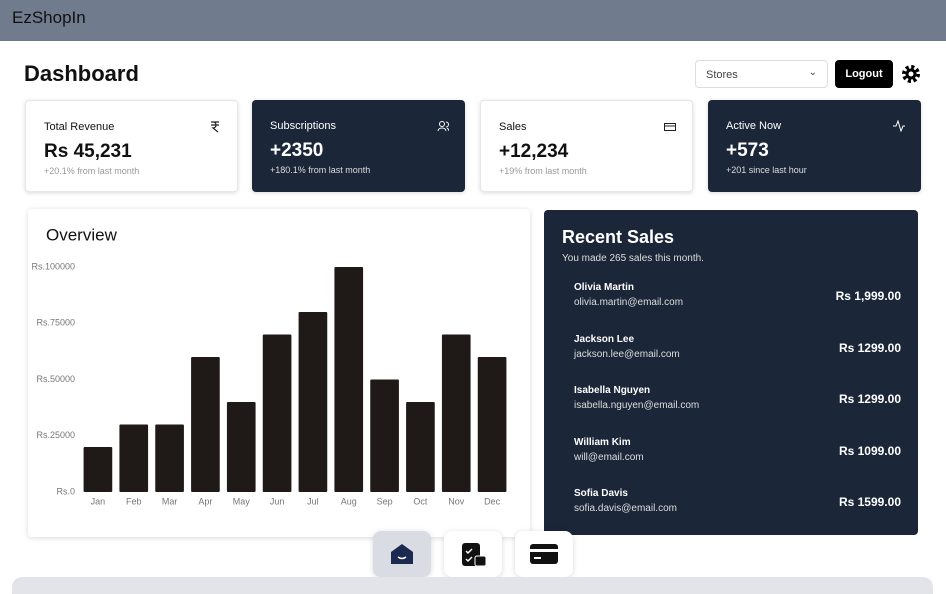 The image size is (946, 594). I want to click on customer-email: isabella.nguyen@email.com, so click(637, 405).